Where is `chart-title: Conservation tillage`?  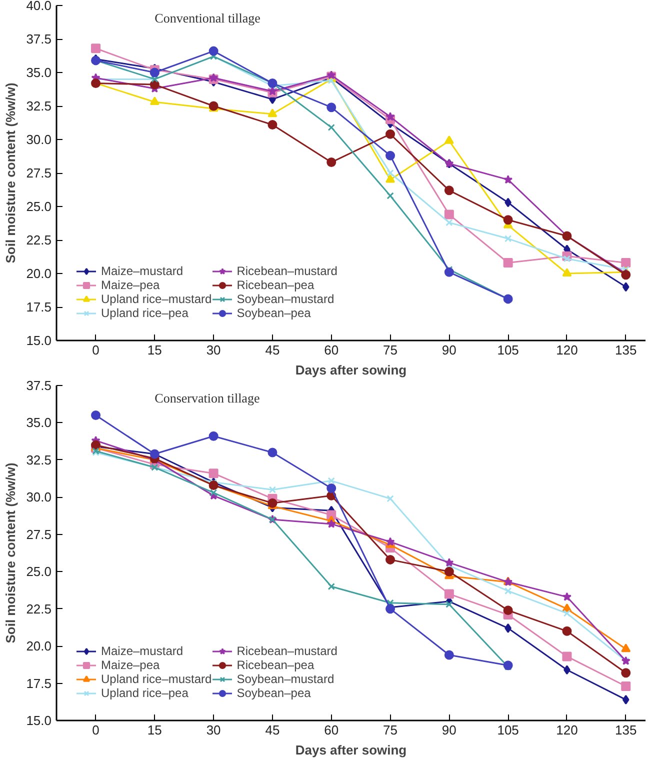 chart-title: Conservation tillage is located at coordinates (207, 398).